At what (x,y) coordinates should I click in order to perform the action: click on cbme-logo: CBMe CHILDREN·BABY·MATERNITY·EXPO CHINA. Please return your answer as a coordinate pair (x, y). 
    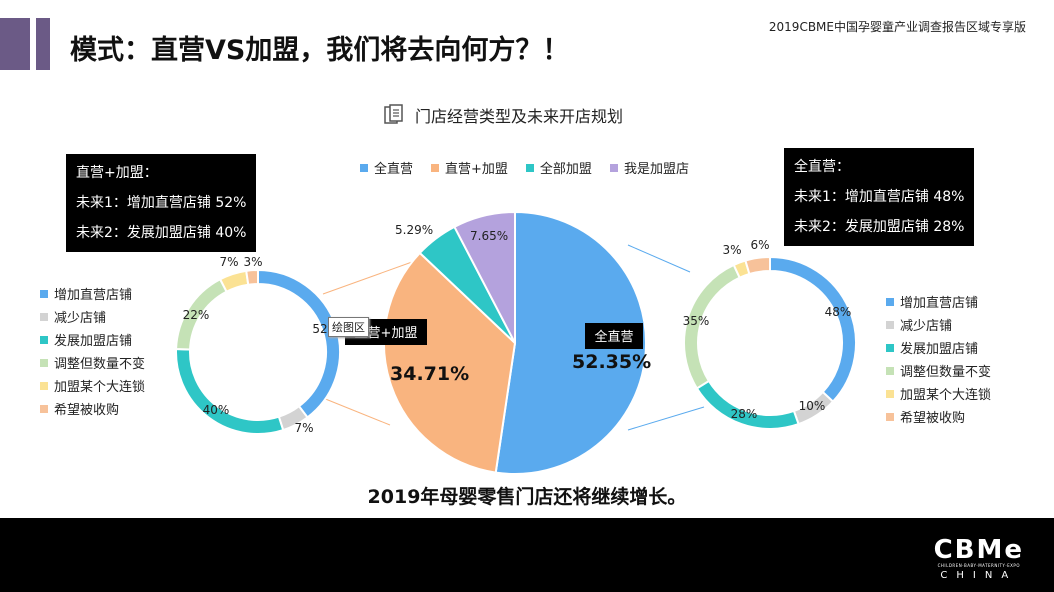
    Looking at the image, I should click on (979, 558).